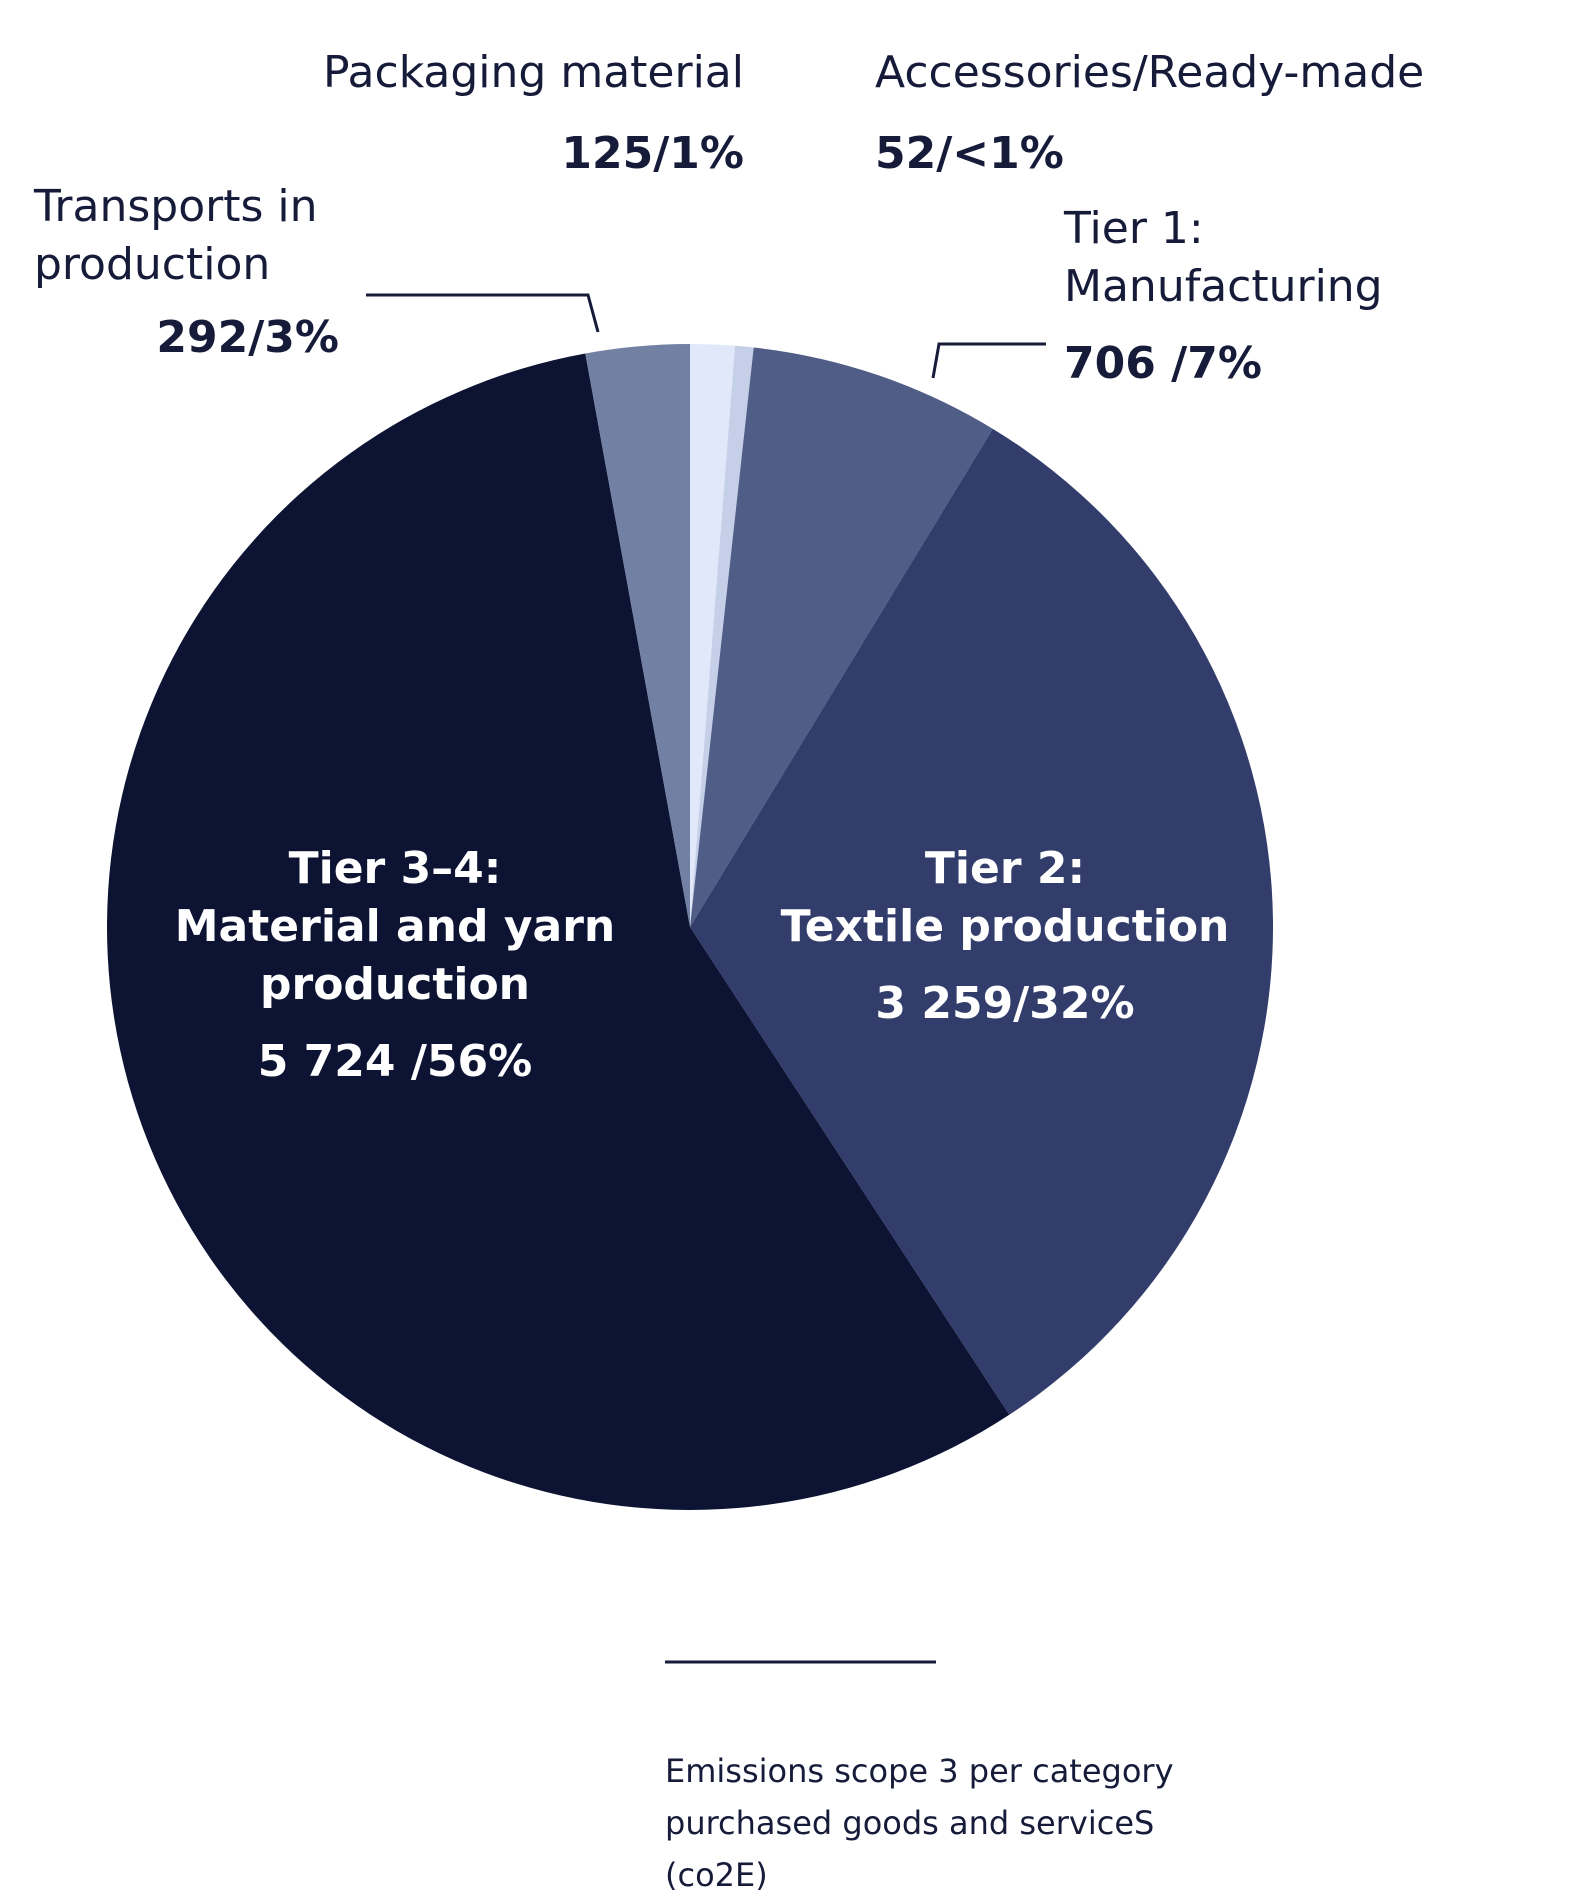  What do you see at coordinates (533, 72) in the screenshot?
I see `slice-label: Packaging material` at bounding box center [533, 72].